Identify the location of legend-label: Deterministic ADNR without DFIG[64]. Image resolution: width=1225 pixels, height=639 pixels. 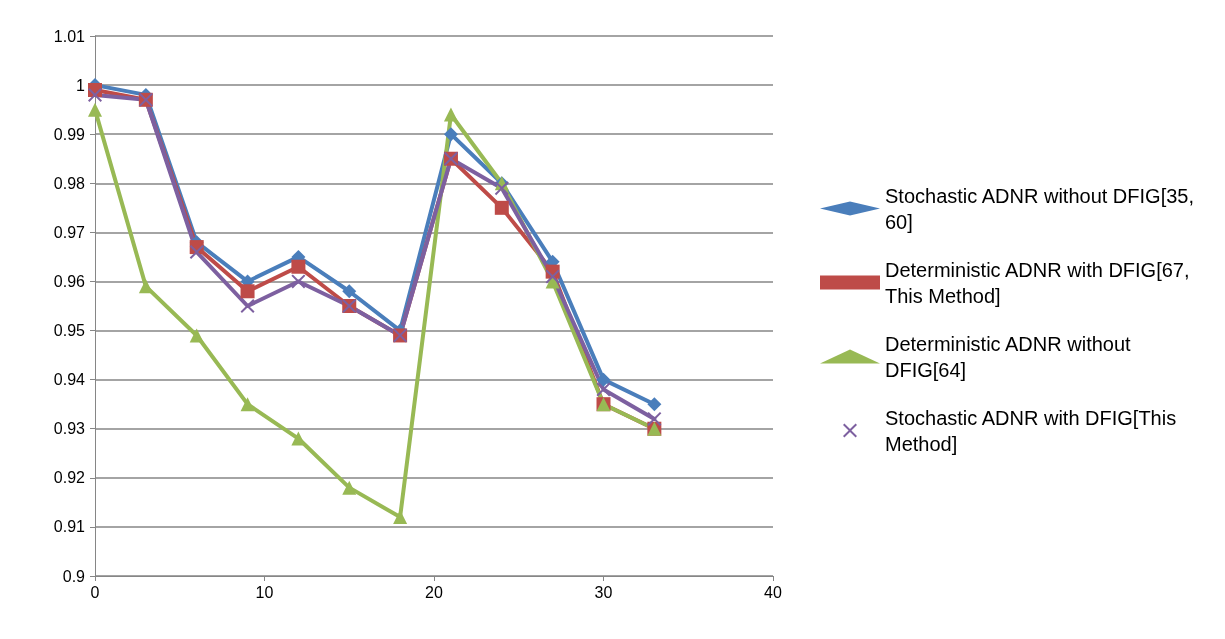
(1011, 356).